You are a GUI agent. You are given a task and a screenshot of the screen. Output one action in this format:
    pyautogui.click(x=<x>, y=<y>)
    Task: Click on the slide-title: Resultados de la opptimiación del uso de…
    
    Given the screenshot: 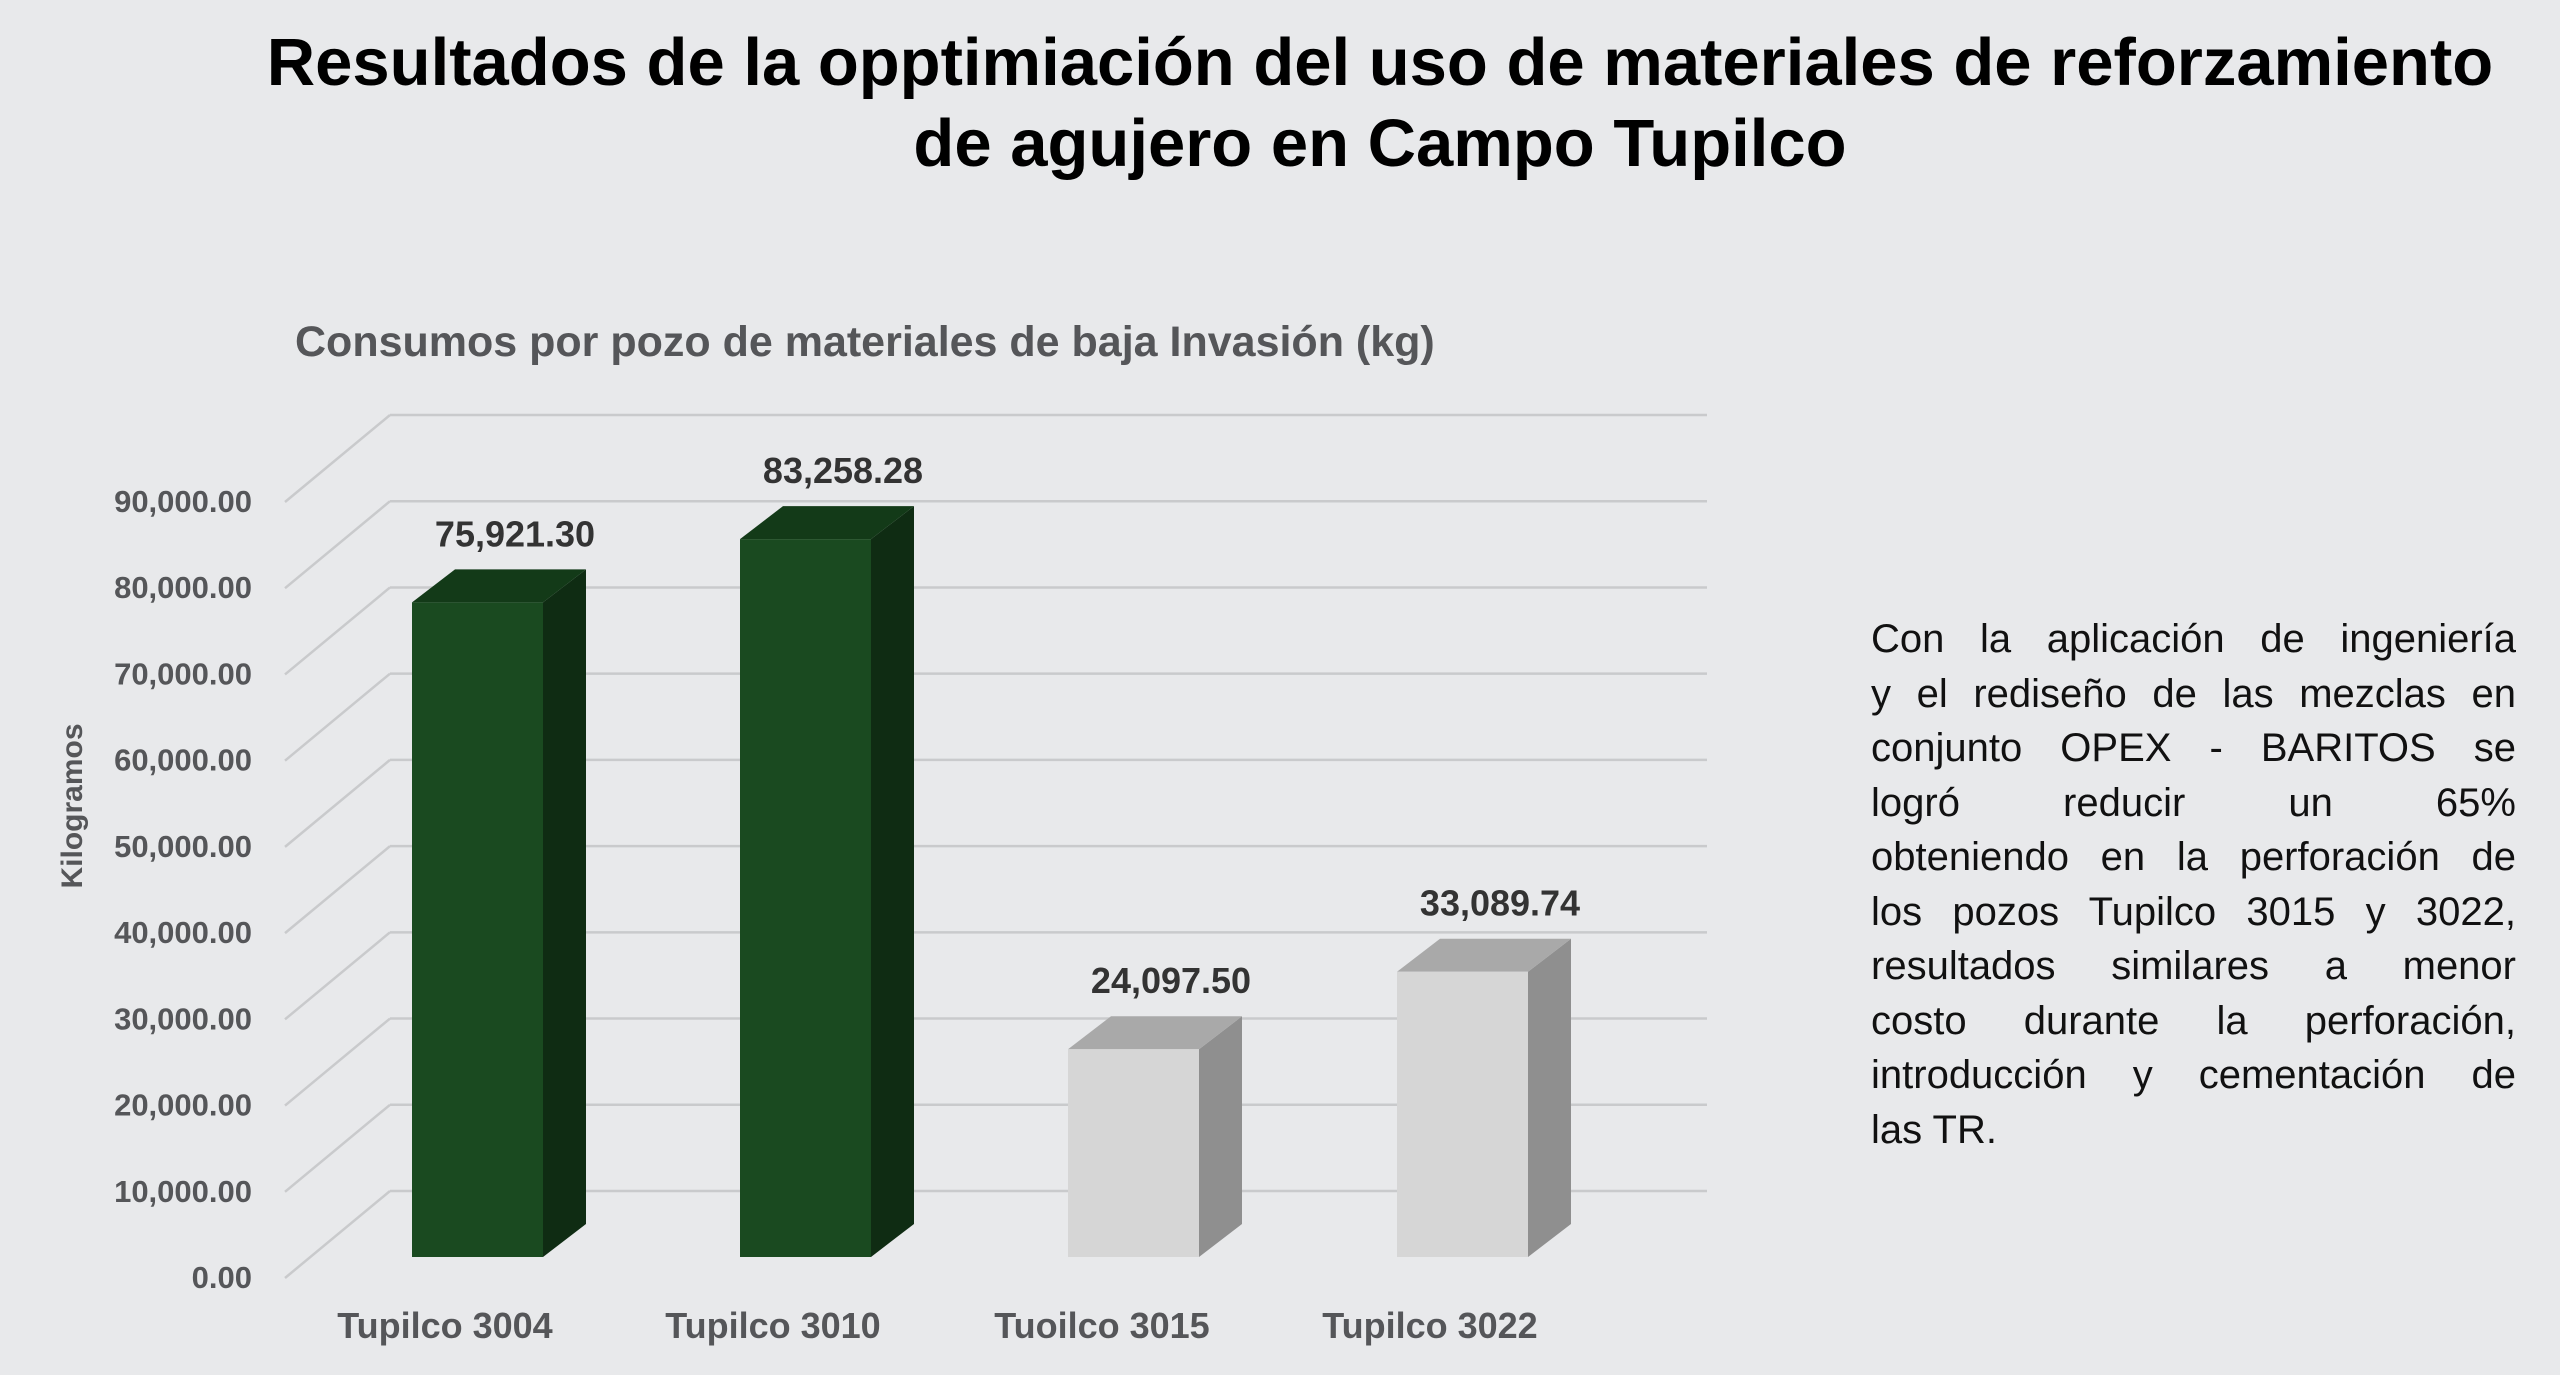 What is the action you would take?
    pyautogui.click(x=1380, y=103)
    